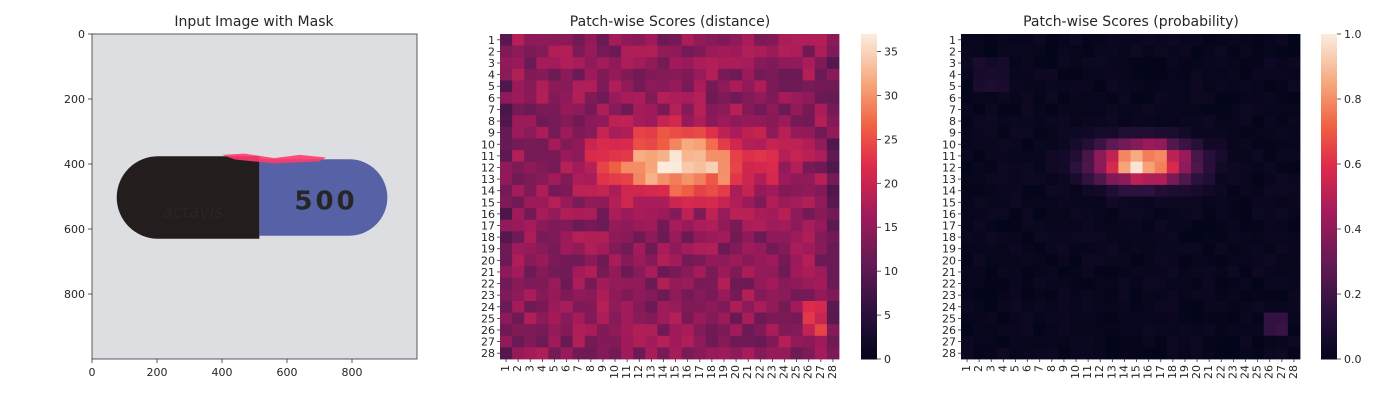 The width and height of the screenshot is (1400, 400). Describe the element at coordinates (254, 22) in the screenshot. I see `panel-title-input-image: Input Image with Mask` at that location.